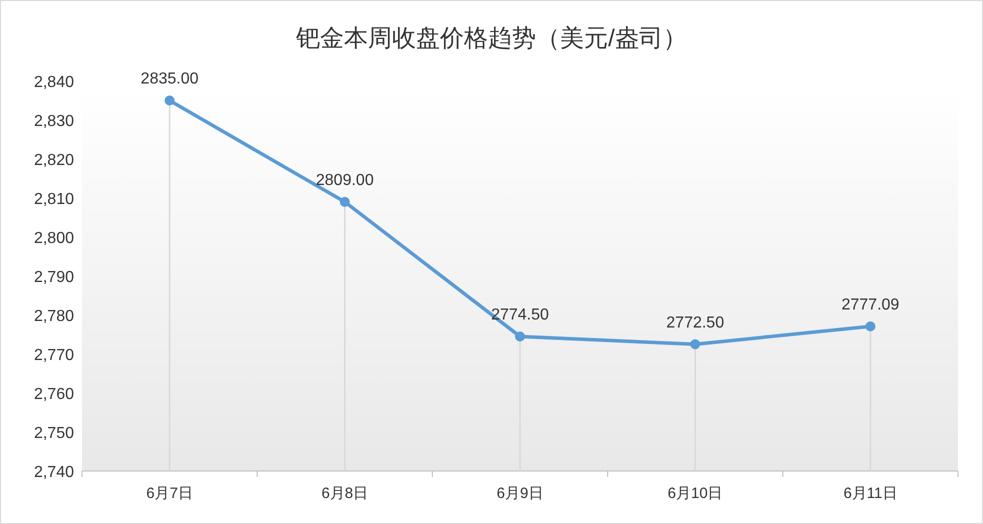 The width and height of the screenshot is (983, 524). Describe the element at coordinates (520, 493) in the screenshot. I see `x-tick-label: 6月9日` at that location.